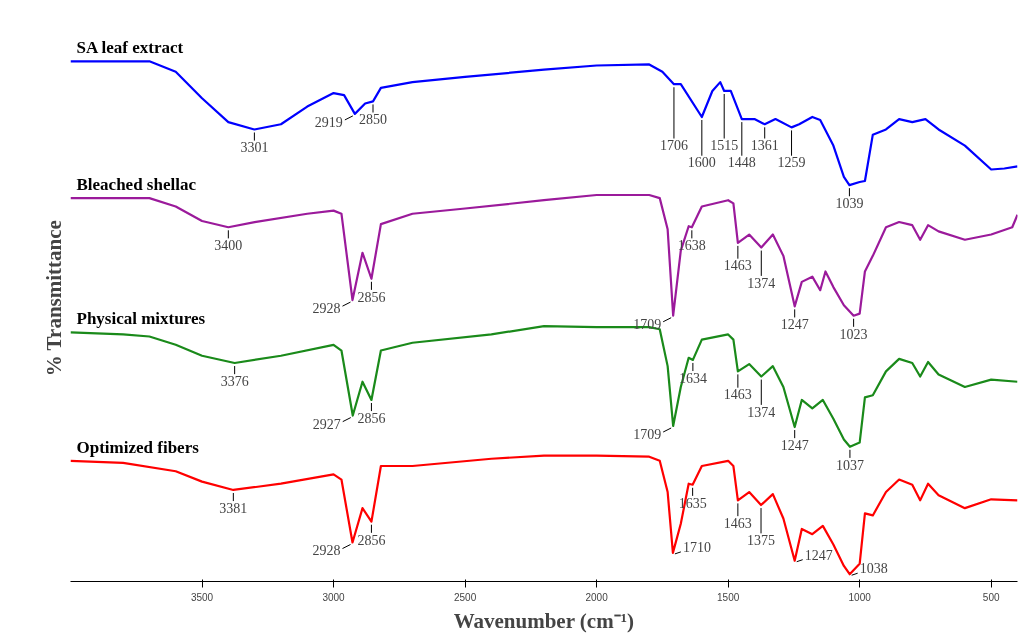 The height and width of the screenshot is (641, 1029). What do you see at coordinates (724, 145) in the screenshot?
I see `annotation: 1515` at bounding box center [724, 145].